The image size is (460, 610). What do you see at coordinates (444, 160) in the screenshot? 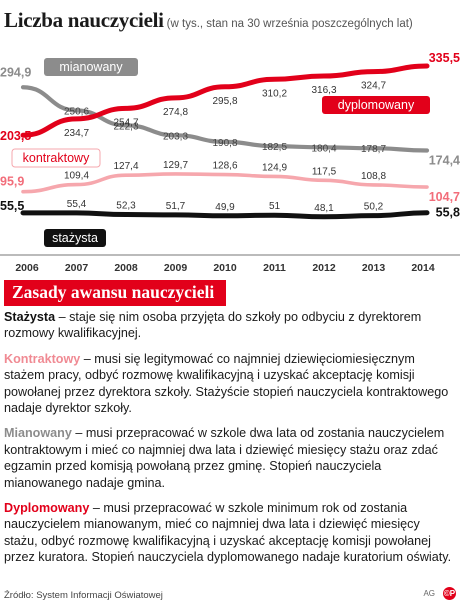
I see `data-label: 174,4` at bounding box center [444, 160].